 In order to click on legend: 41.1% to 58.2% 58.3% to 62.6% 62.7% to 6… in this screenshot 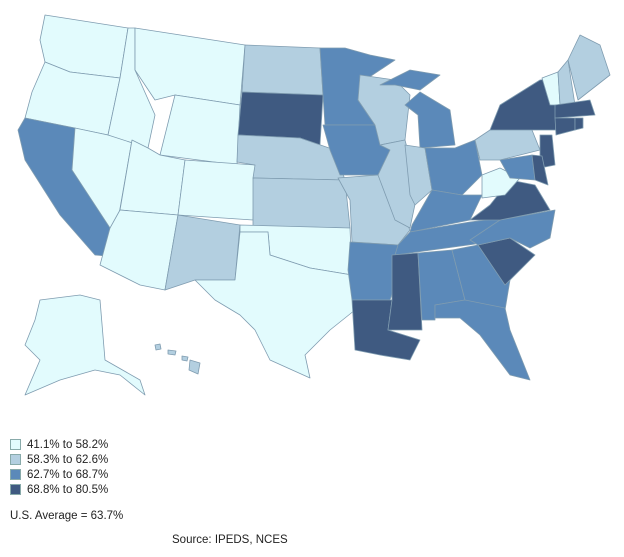, I will do `click(59, 467)`.